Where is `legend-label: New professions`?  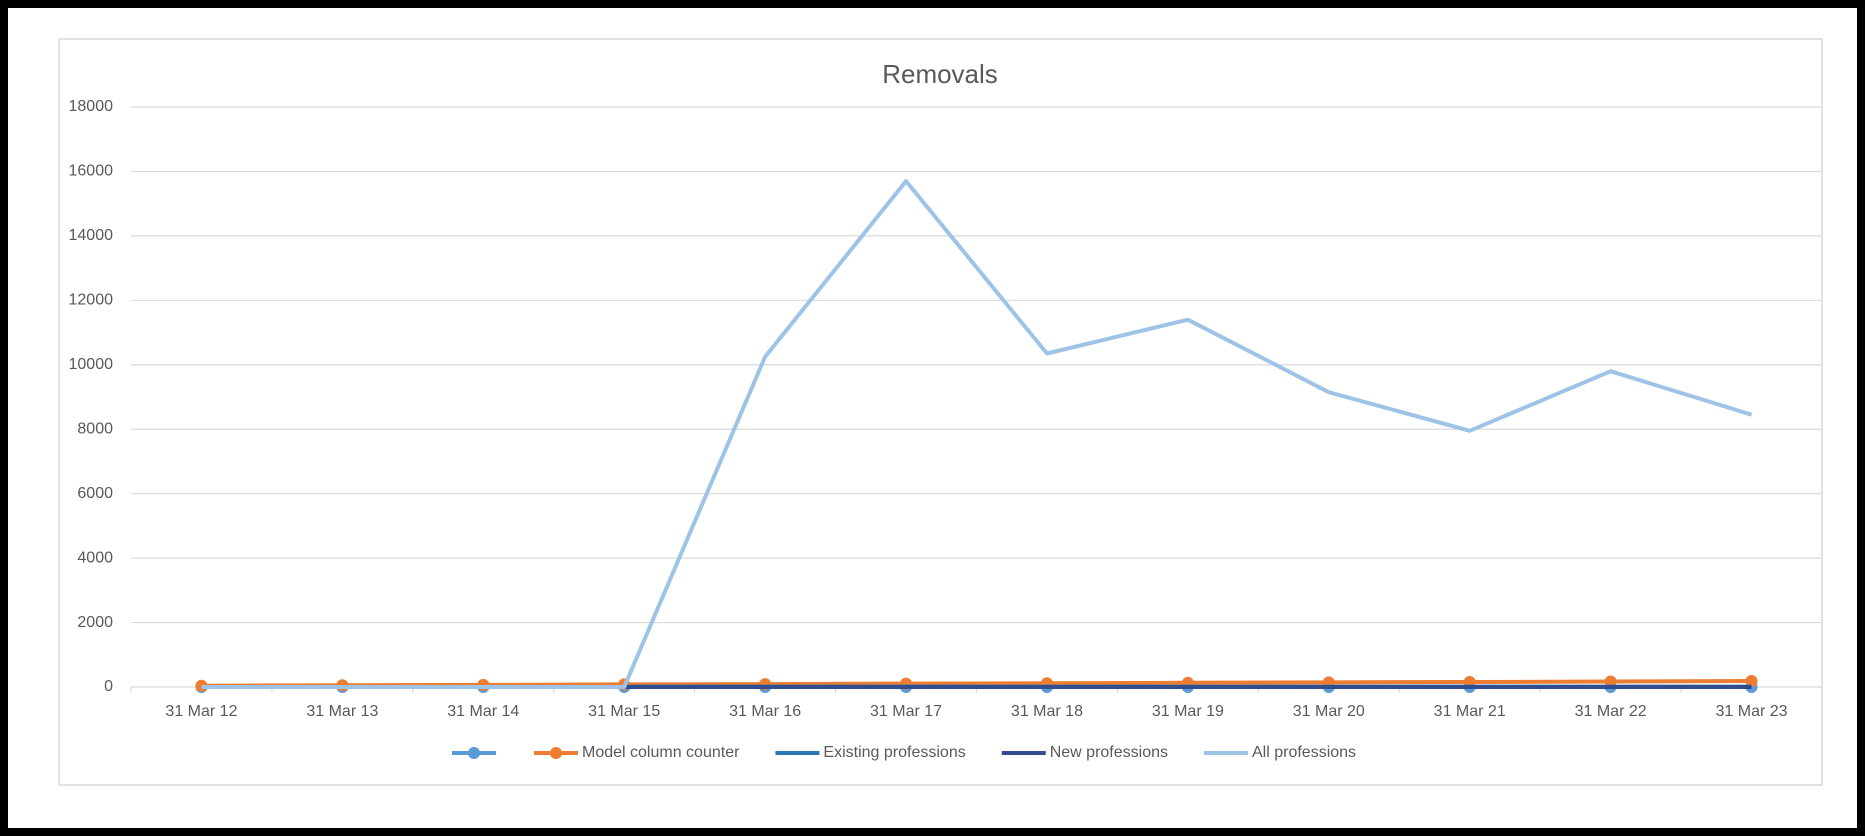 legend-label: New professions is located at coordinates (1109, 752).